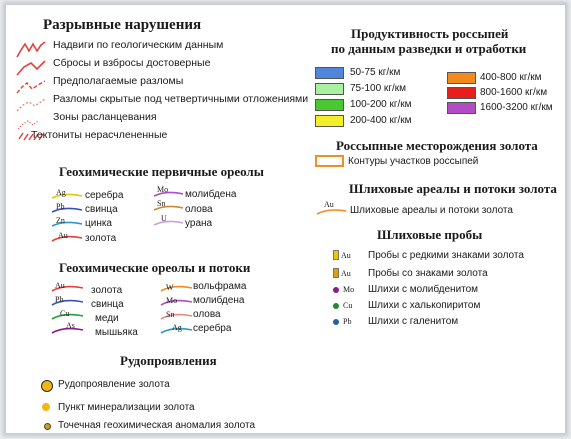 This screenshot has height=439, width=571. I want to click on ore-label-anomaly: Точечная геохимическая аномалия золота, so click(157, 425).